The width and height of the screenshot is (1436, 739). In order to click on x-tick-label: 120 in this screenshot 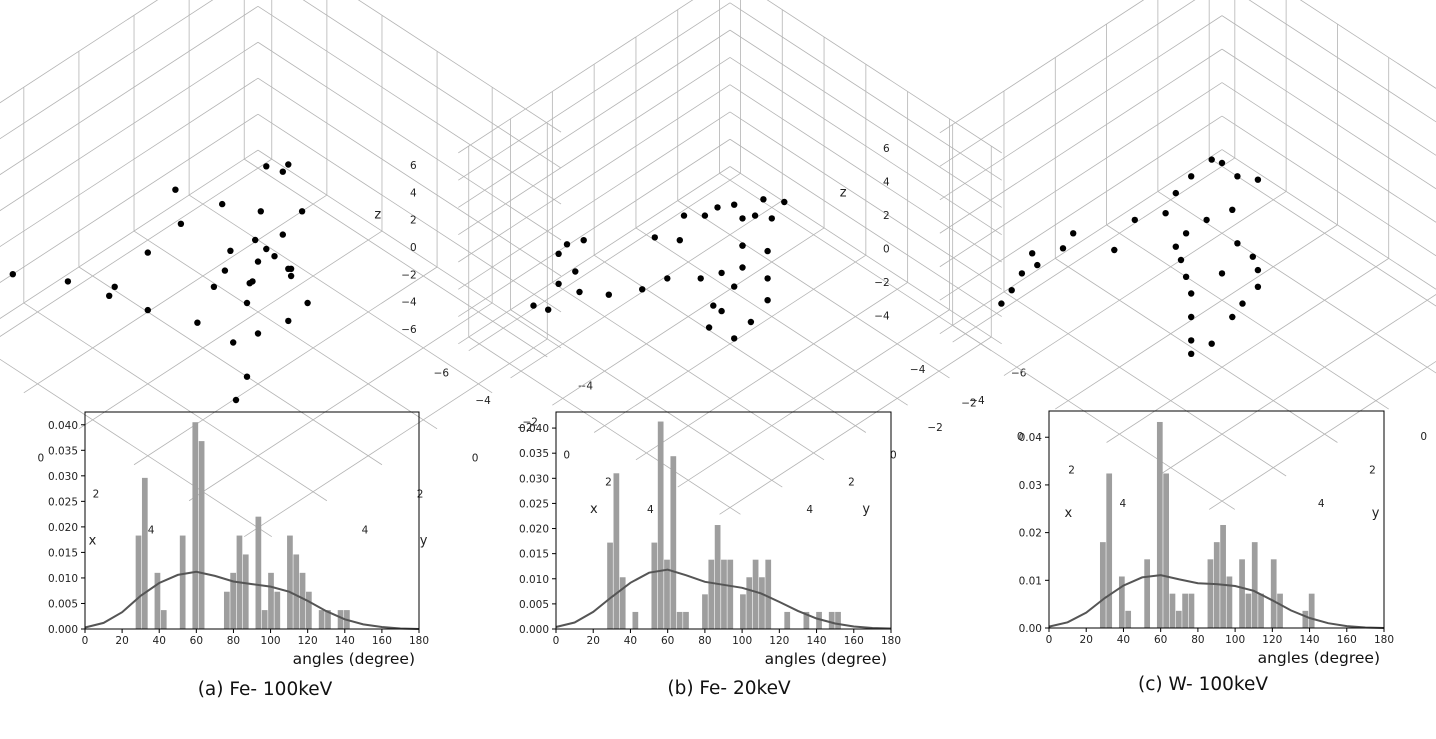, I will do `click(1272, 640)`.